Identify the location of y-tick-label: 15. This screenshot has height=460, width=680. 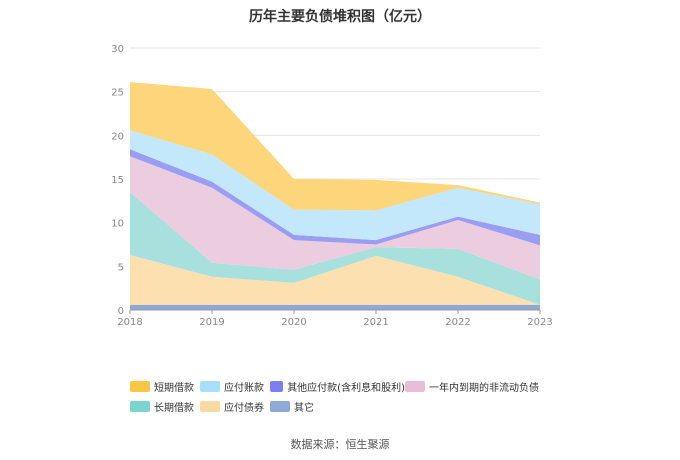
(117, 180).